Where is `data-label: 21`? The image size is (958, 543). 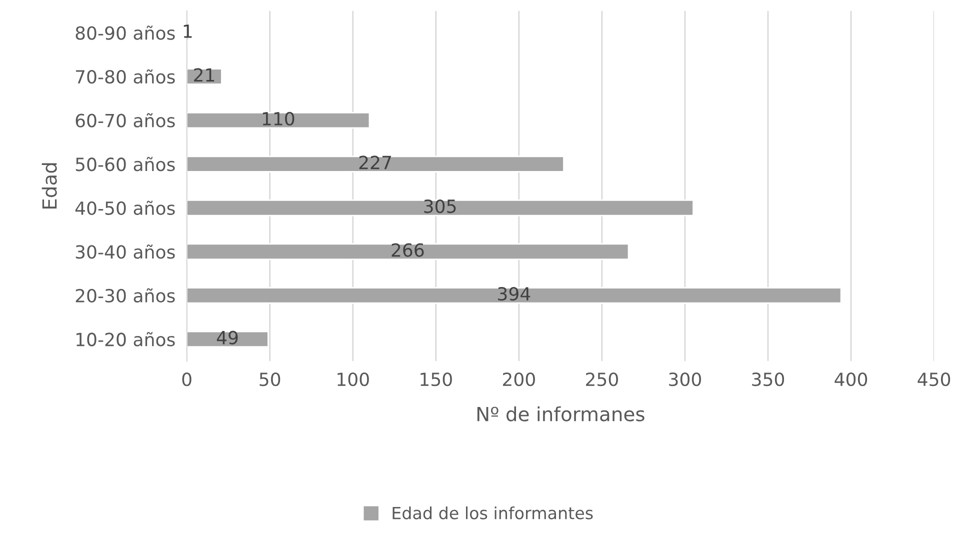
data-label: 21 is located at coordinates (204, 75).